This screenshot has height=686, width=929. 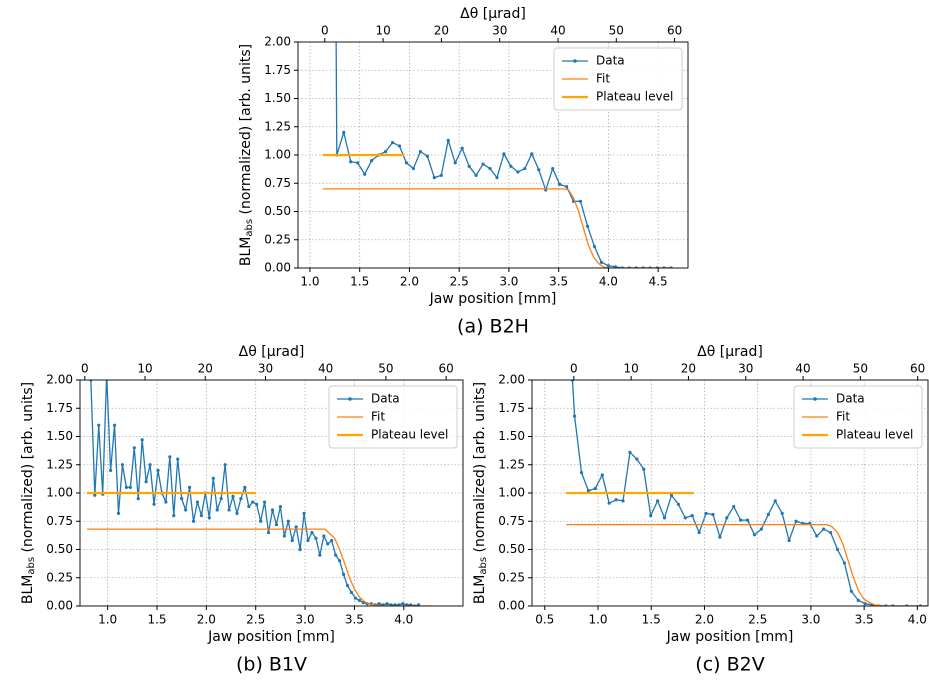 I want to click on x-tick-label: 3.0, so click(x=810, y=620).